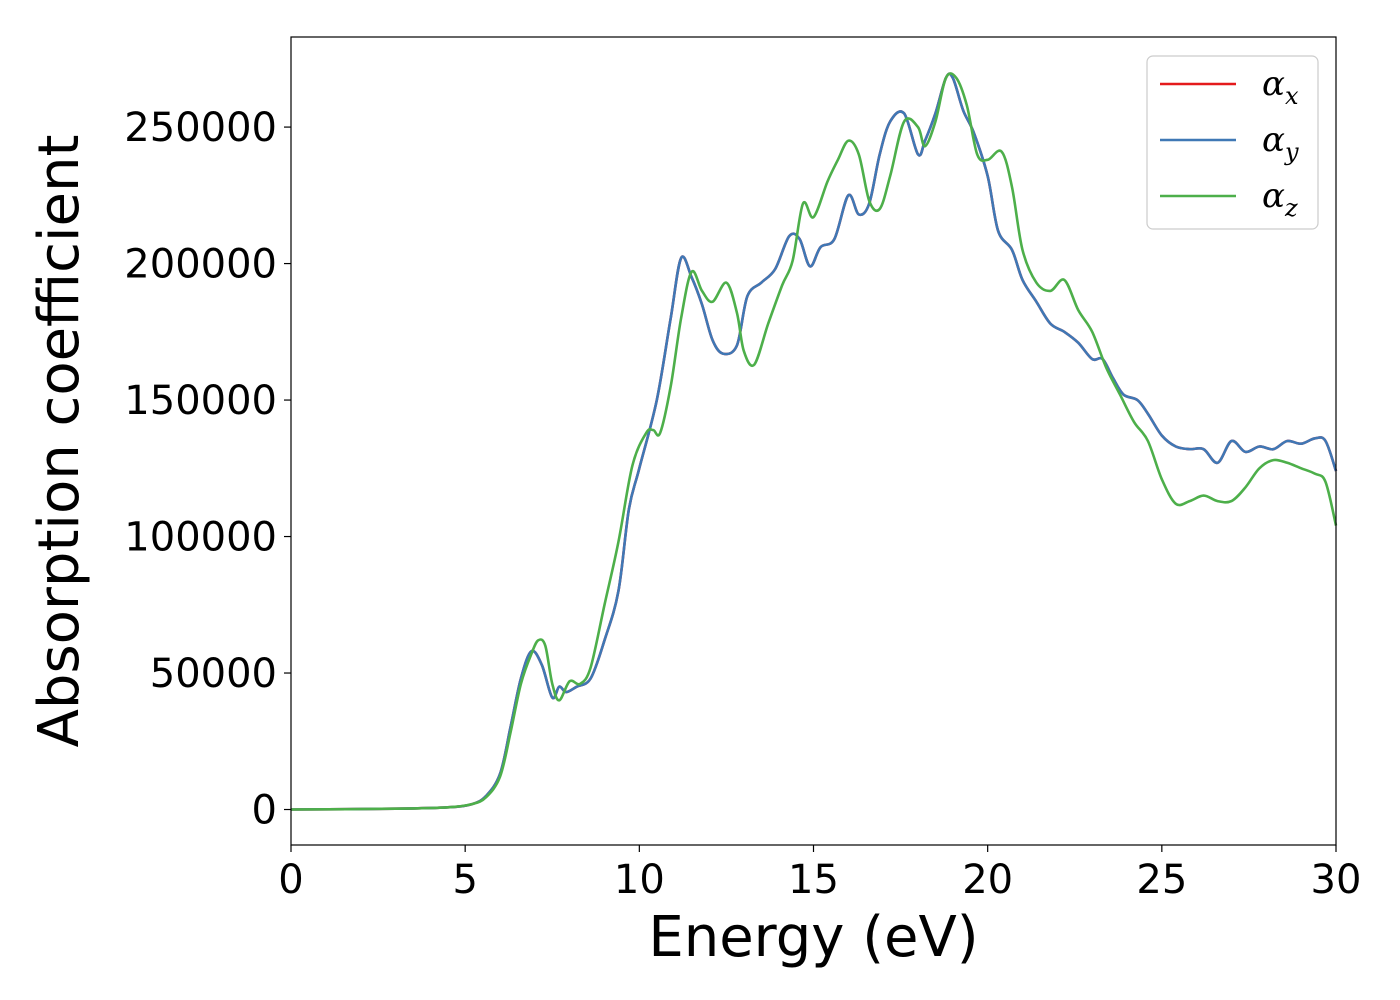 The width and height of the screenshot is (1400, 1000). Describe the element at coordinates (1292, 96) in the screenshot. I see `legend-label-subscript: x` at that location.